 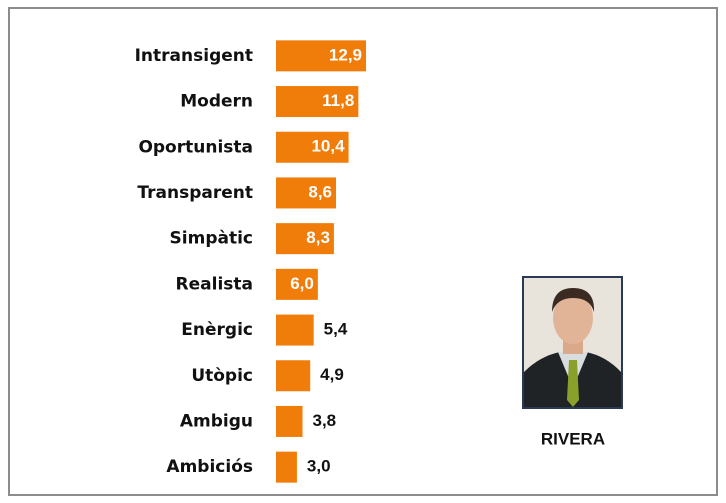 What do you see at coordinates (216, 421) in the screenshot?
I see `category-label: Ambigu` at bounding box center [216, 421].